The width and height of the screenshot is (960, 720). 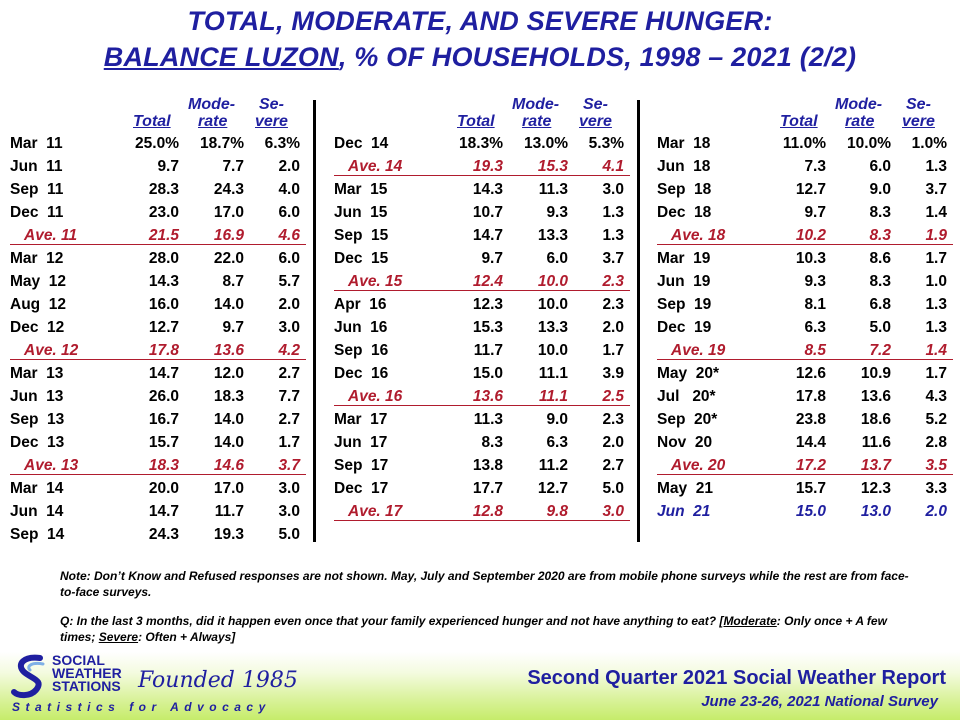 What do you see at coordinates (805, 373) in the screenshot?
I see `table-row: May 20* 12.6 10.9 1.7` at bounding box center [805, 373].